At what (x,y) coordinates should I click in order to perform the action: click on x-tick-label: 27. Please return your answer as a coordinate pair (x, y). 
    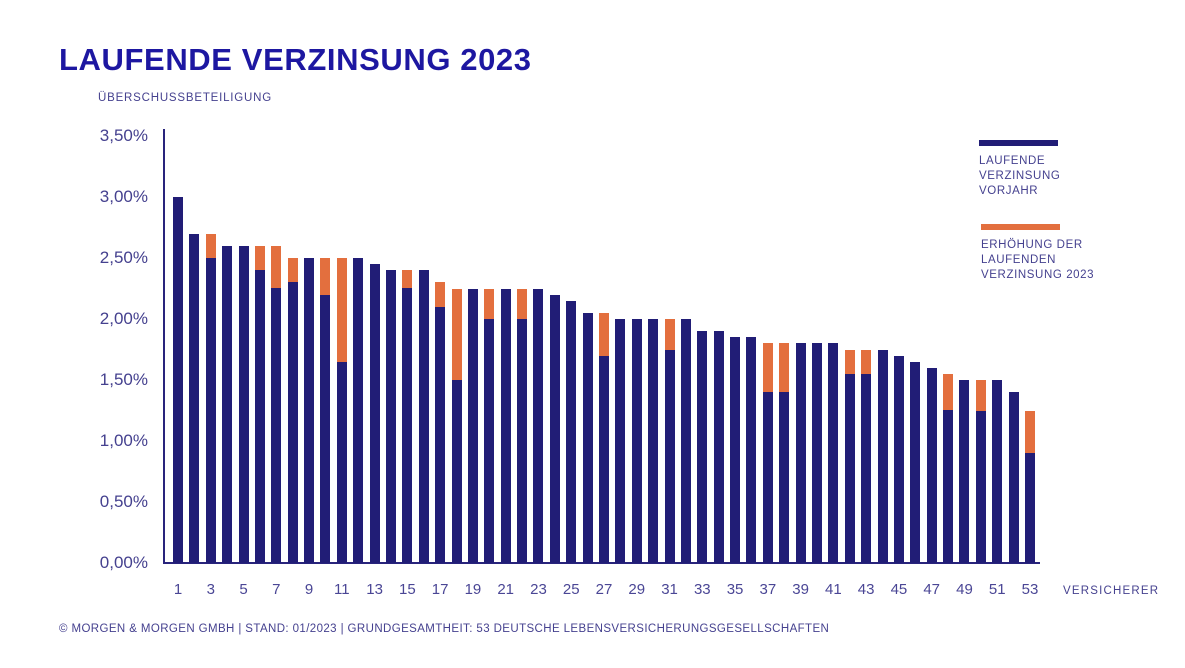
    Looking at the image, I should click on (604, 589).